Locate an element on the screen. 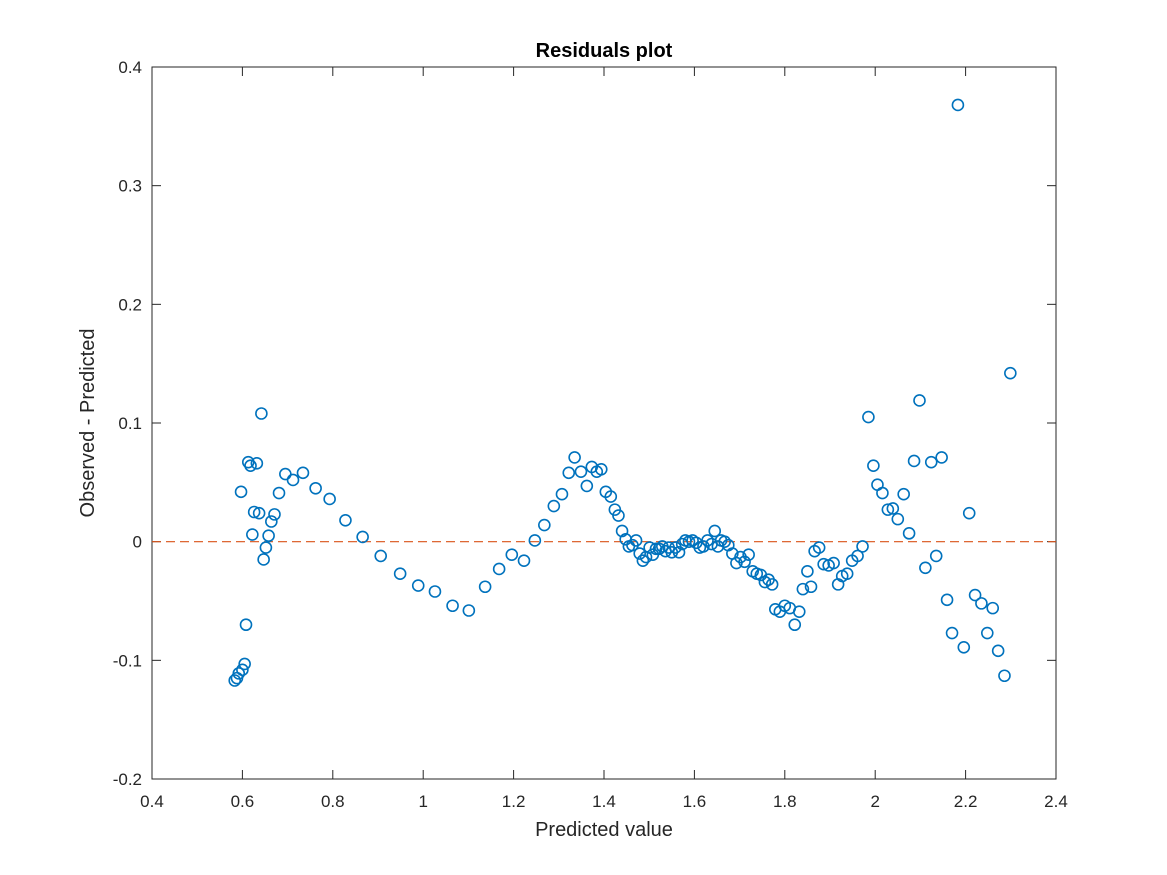  y-tick-label: 0 is located at coordinates (137, 542).